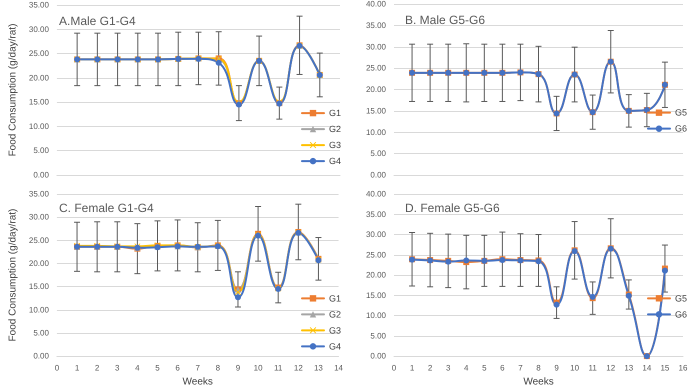  What do you see at coordinates (445, 20) in the screenshot?
I see `text: B. Male G5-G6` at bounding box center [445, 20].